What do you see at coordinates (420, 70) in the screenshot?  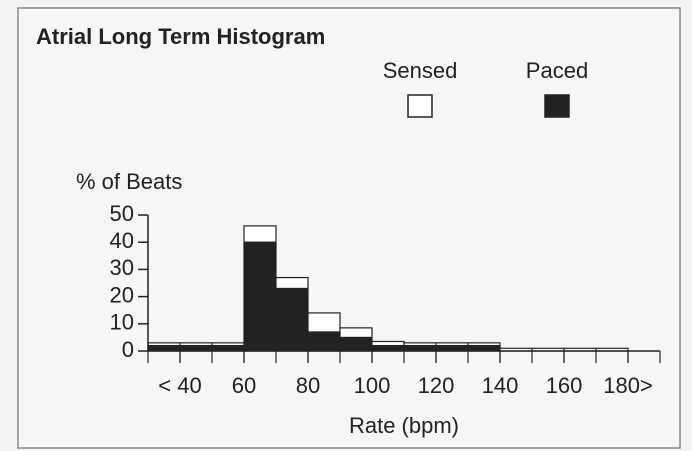 I see `legend-label: Sensed` at bounding box center [420, 70].